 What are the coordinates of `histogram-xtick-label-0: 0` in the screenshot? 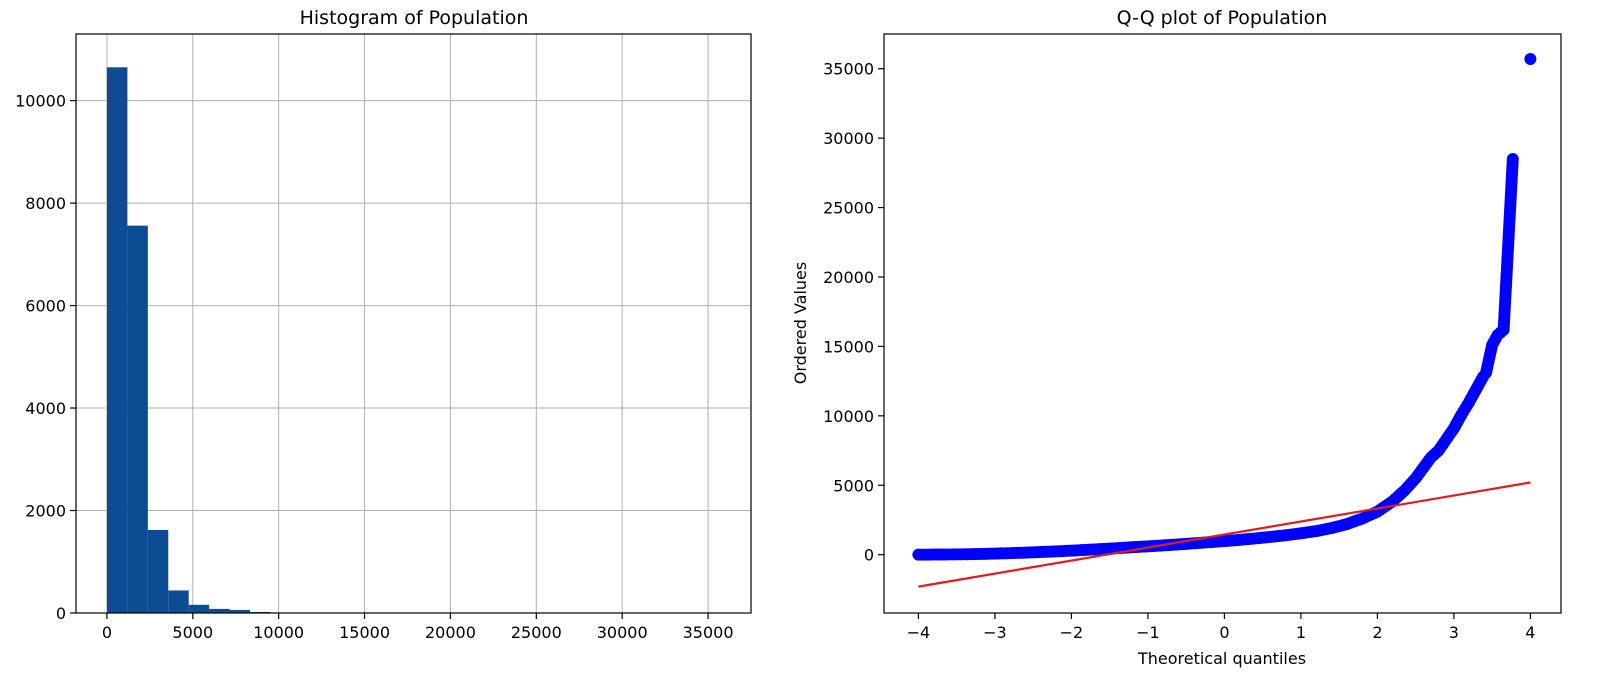 It's located at (107, 632).